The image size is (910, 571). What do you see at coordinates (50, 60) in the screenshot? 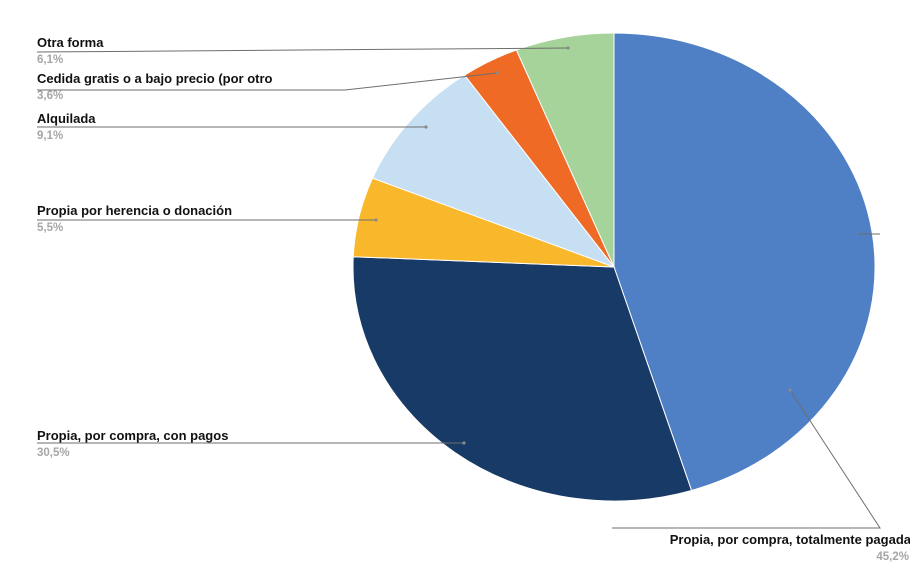
I see `slice-value-6: 6,1%` at bounding box center [50, 60].